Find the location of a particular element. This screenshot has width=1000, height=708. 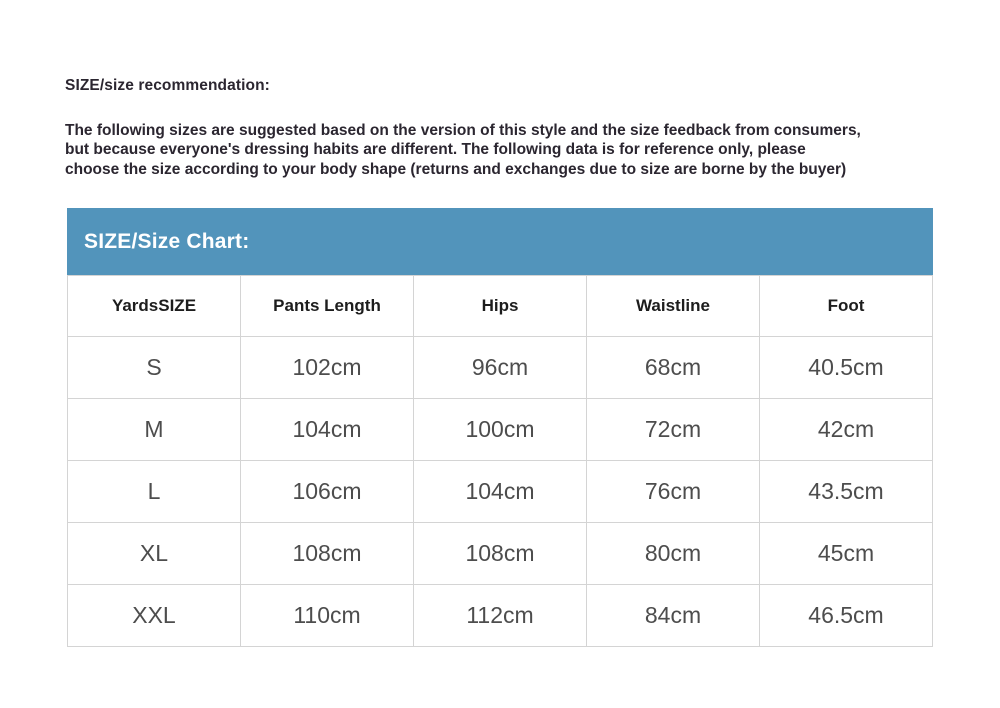

waistline-value: 76cm is located at coordinates (673, 491).